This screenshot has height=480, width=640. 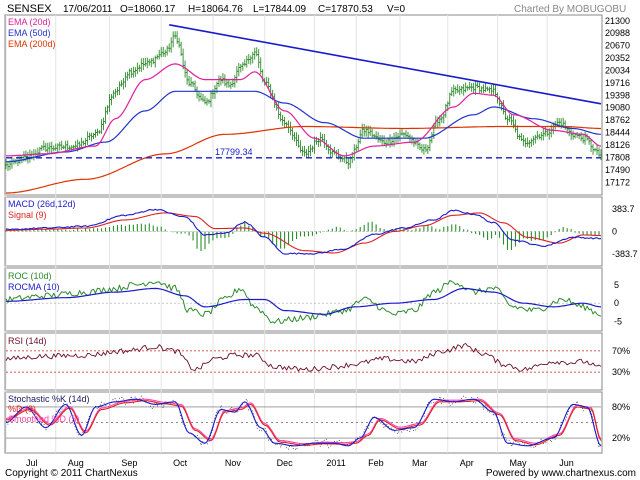 I want to click on price-y-tick-label: 20988, so click(x=617, y=33).